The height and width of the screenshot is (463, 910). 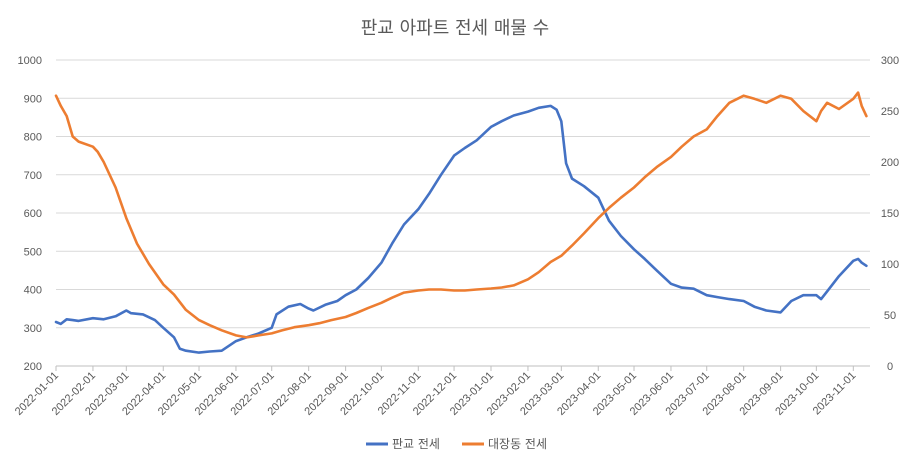 I want to click on y-right-tick-label: 250, so click(x=890, y=112).